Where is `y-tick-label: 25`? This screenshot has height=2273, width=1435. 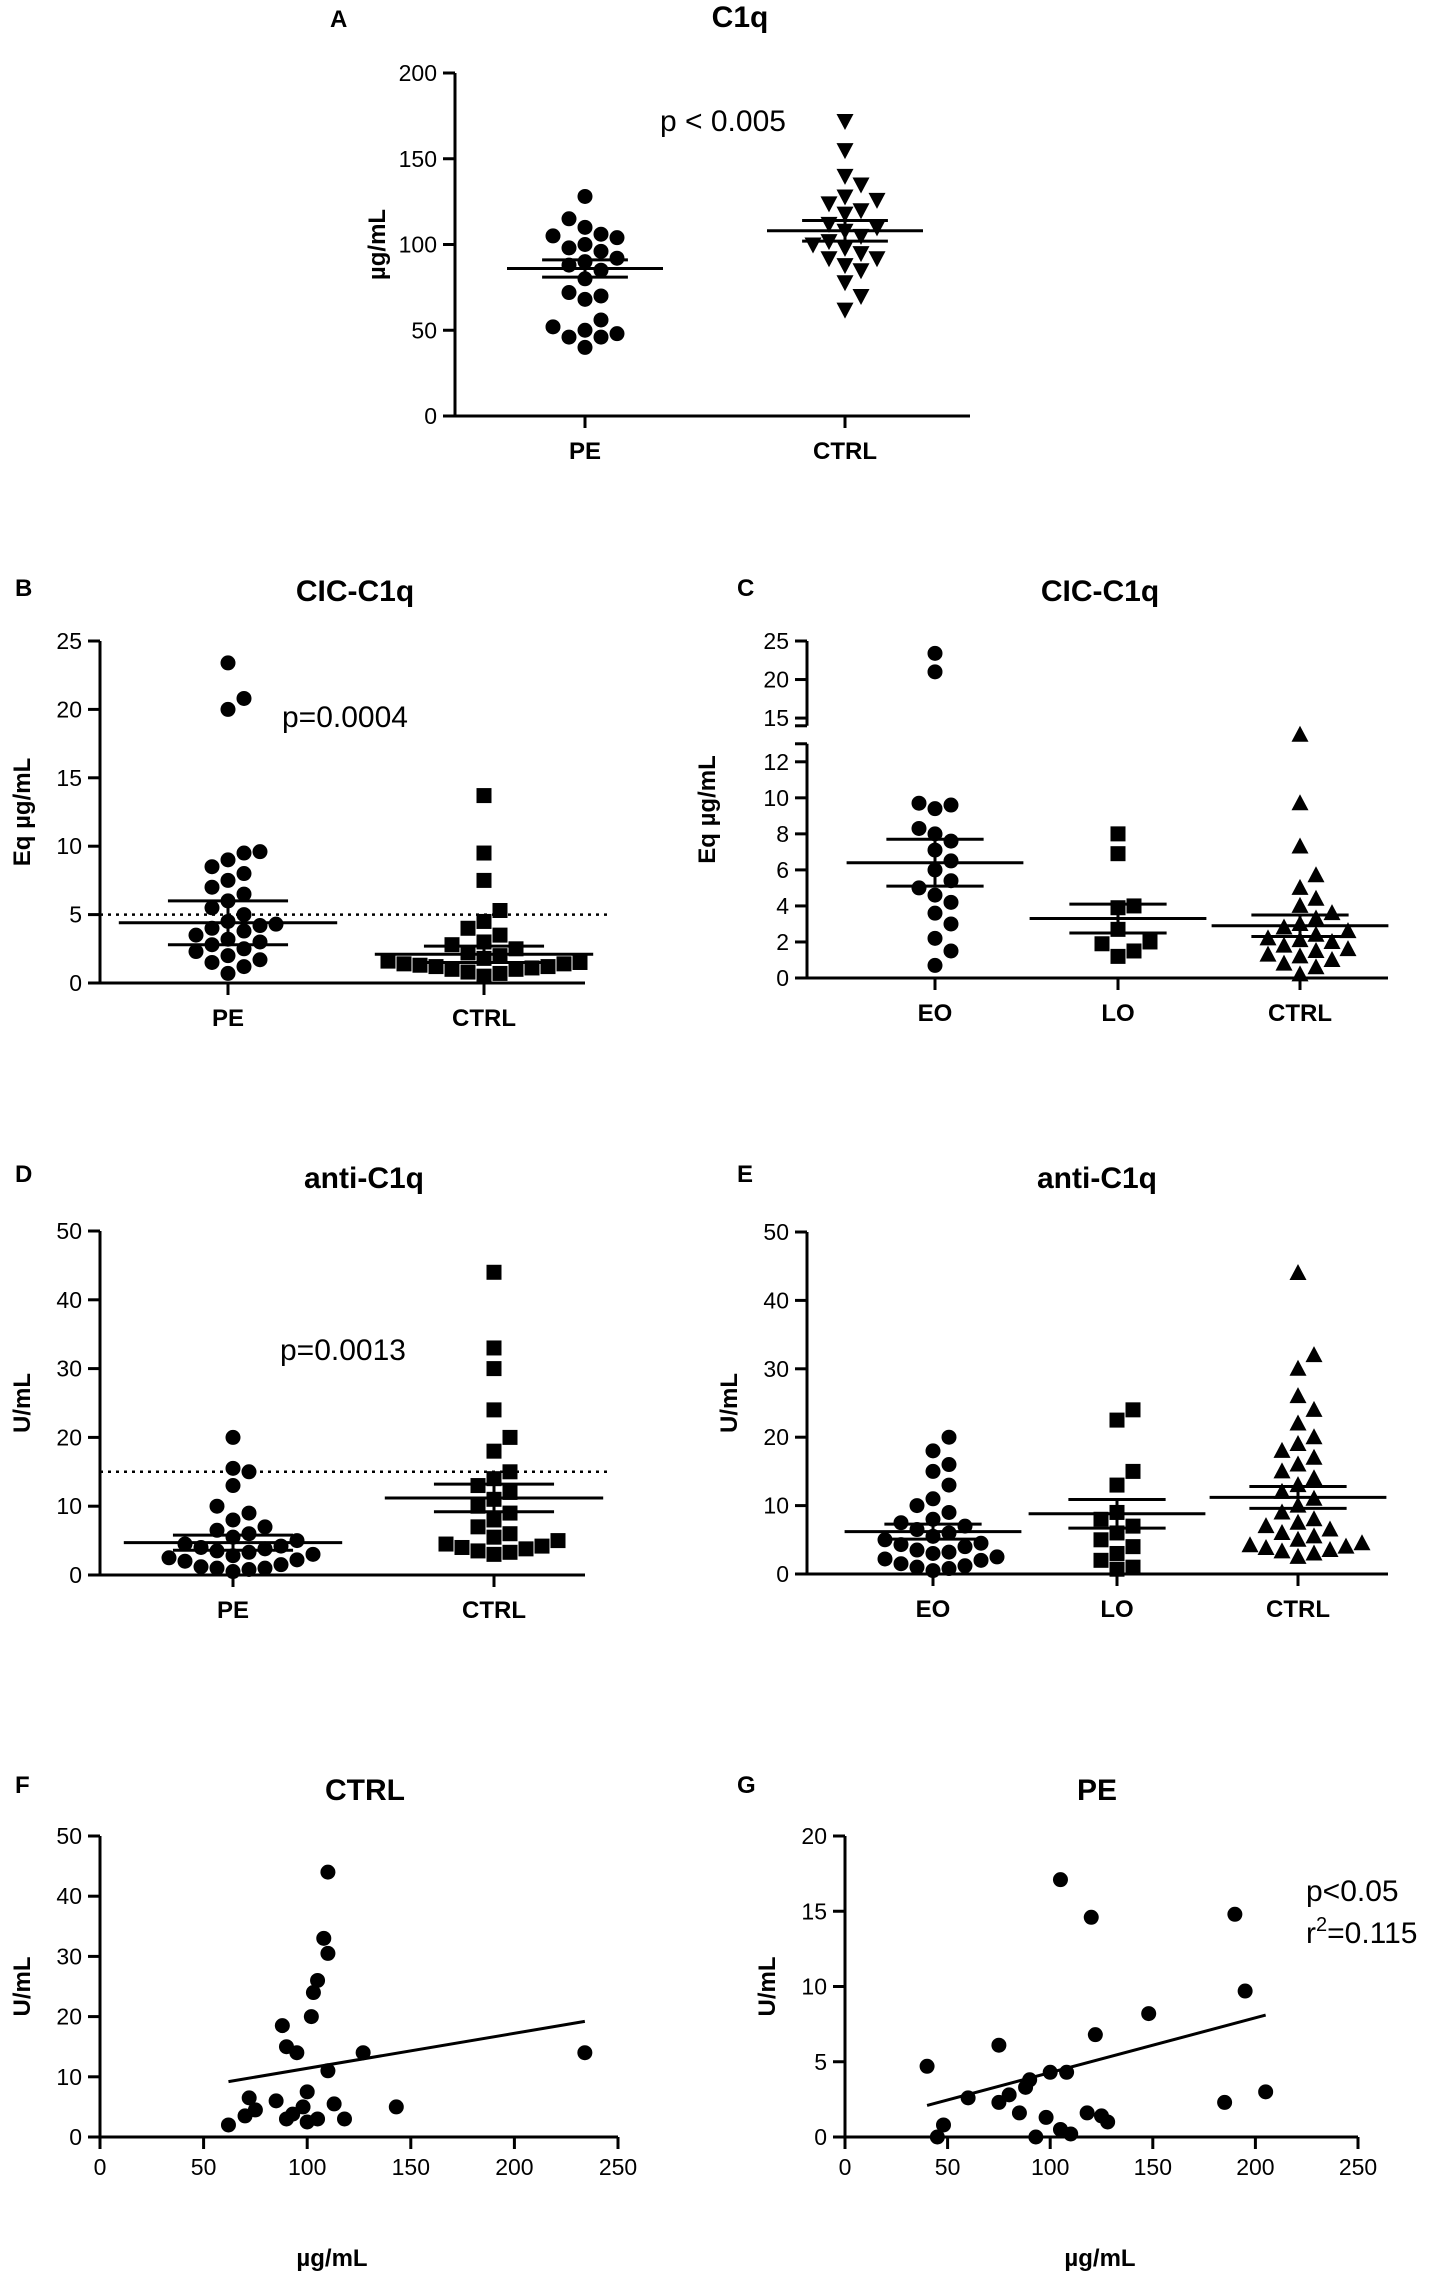 y-tick-label: 25 is located at coordinates (69, 641).